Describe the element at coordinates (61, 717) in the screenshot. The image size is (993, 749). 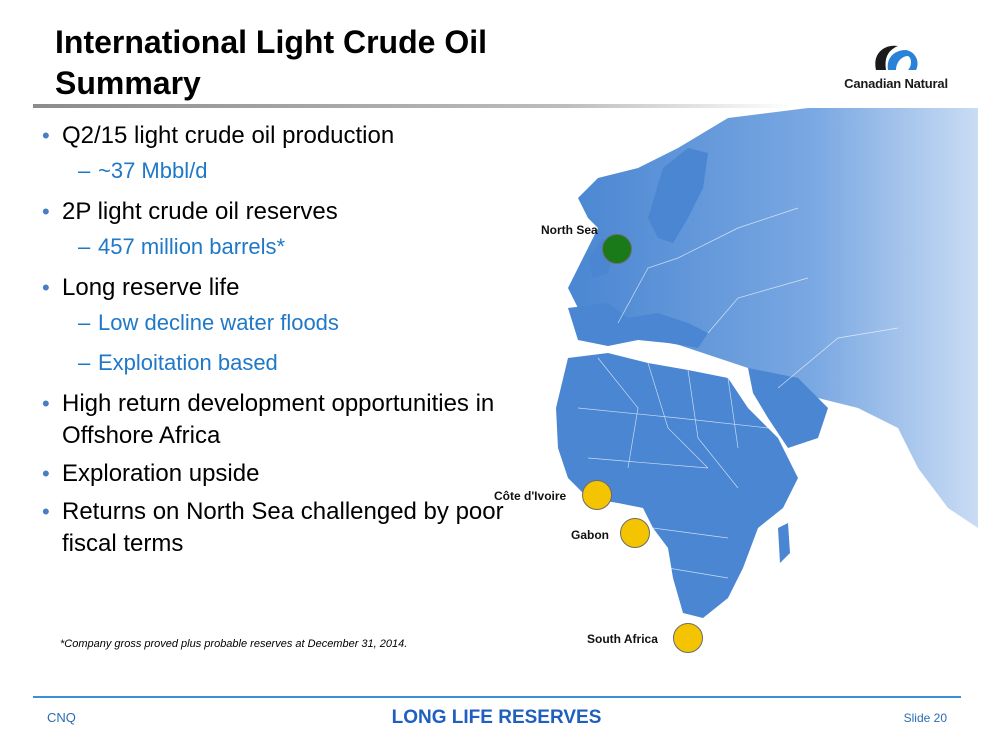
I see `footer-company-ticker: CNQ` at that location.